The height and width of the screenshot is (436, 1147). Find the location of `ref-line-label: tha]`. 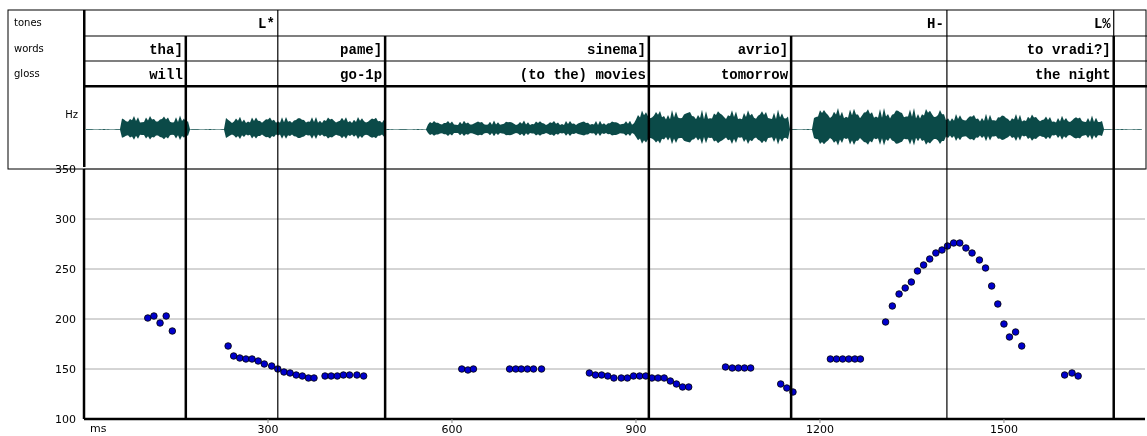

ref-line-label: tha] is located at coordinates (166, 50).